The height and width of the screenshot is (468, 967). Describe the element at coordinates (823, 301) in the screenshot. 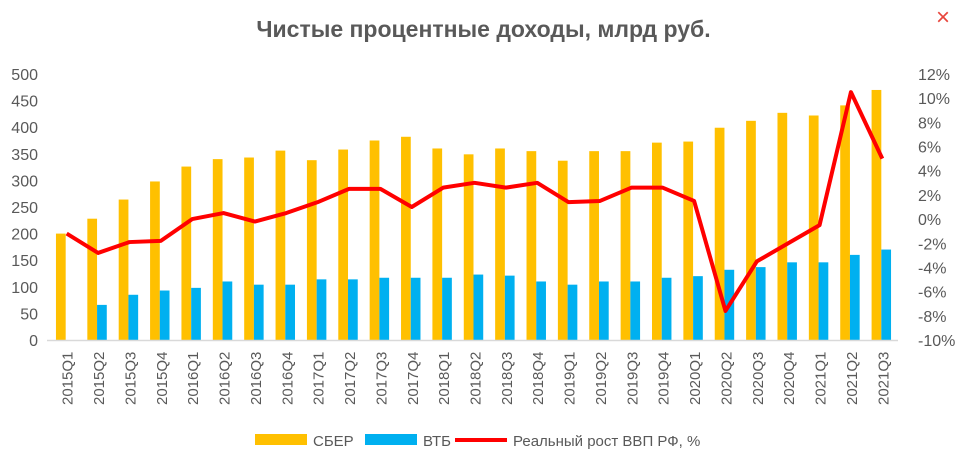

I see `bar-втб-2021Q1` at that location.